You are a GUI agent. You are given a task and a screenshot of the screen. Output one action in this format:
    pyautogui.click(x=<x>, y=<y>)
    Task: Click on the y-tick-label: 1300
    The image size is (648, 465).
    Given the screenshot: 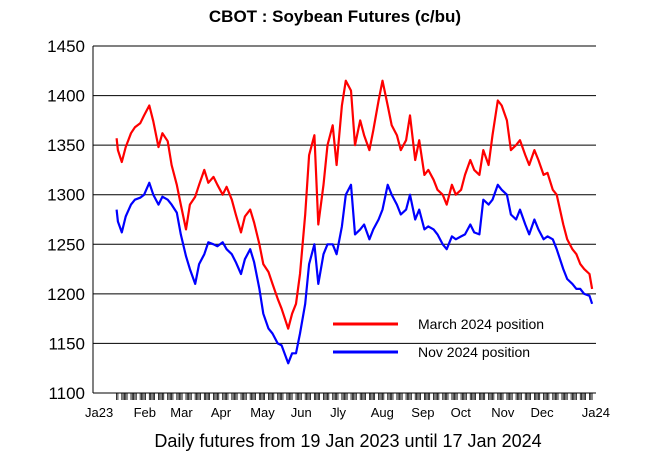 What is the action you would take?
    pyautogui.click(x=66, y=195)
    